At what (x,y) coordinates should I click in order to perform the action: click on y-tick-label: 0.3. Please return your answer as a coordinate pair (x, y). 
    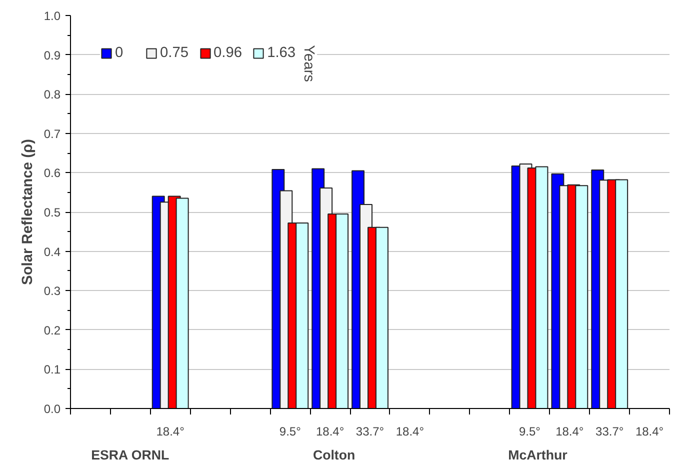
    Looking at the image, I should click on (52, 291).